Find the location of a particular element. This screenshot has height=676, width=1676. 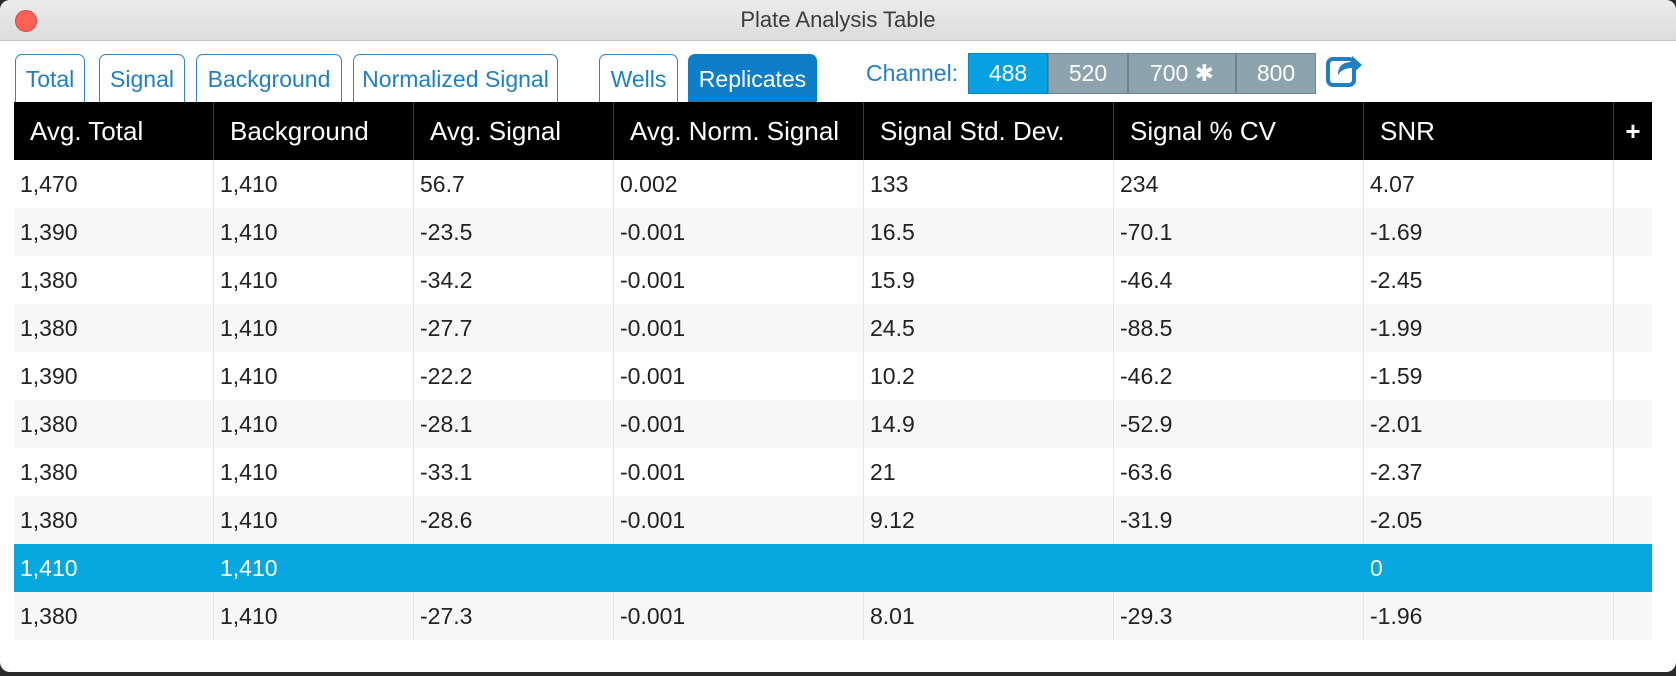

table-row: 1,410 1,410 0 is located at coordinates (833, 568).